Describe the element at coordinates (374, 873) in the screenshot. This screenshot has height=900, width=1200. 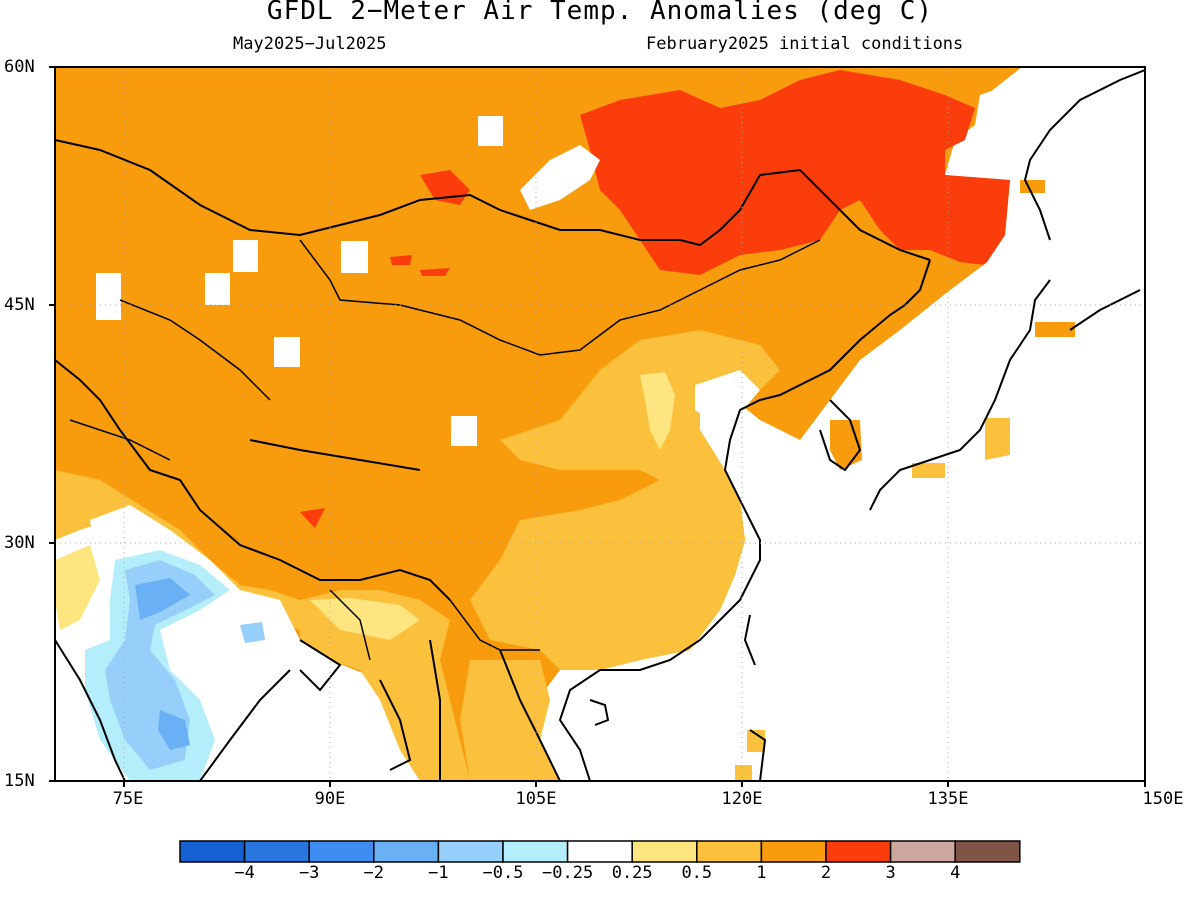
I see `colorbar-label: −2` at that location.